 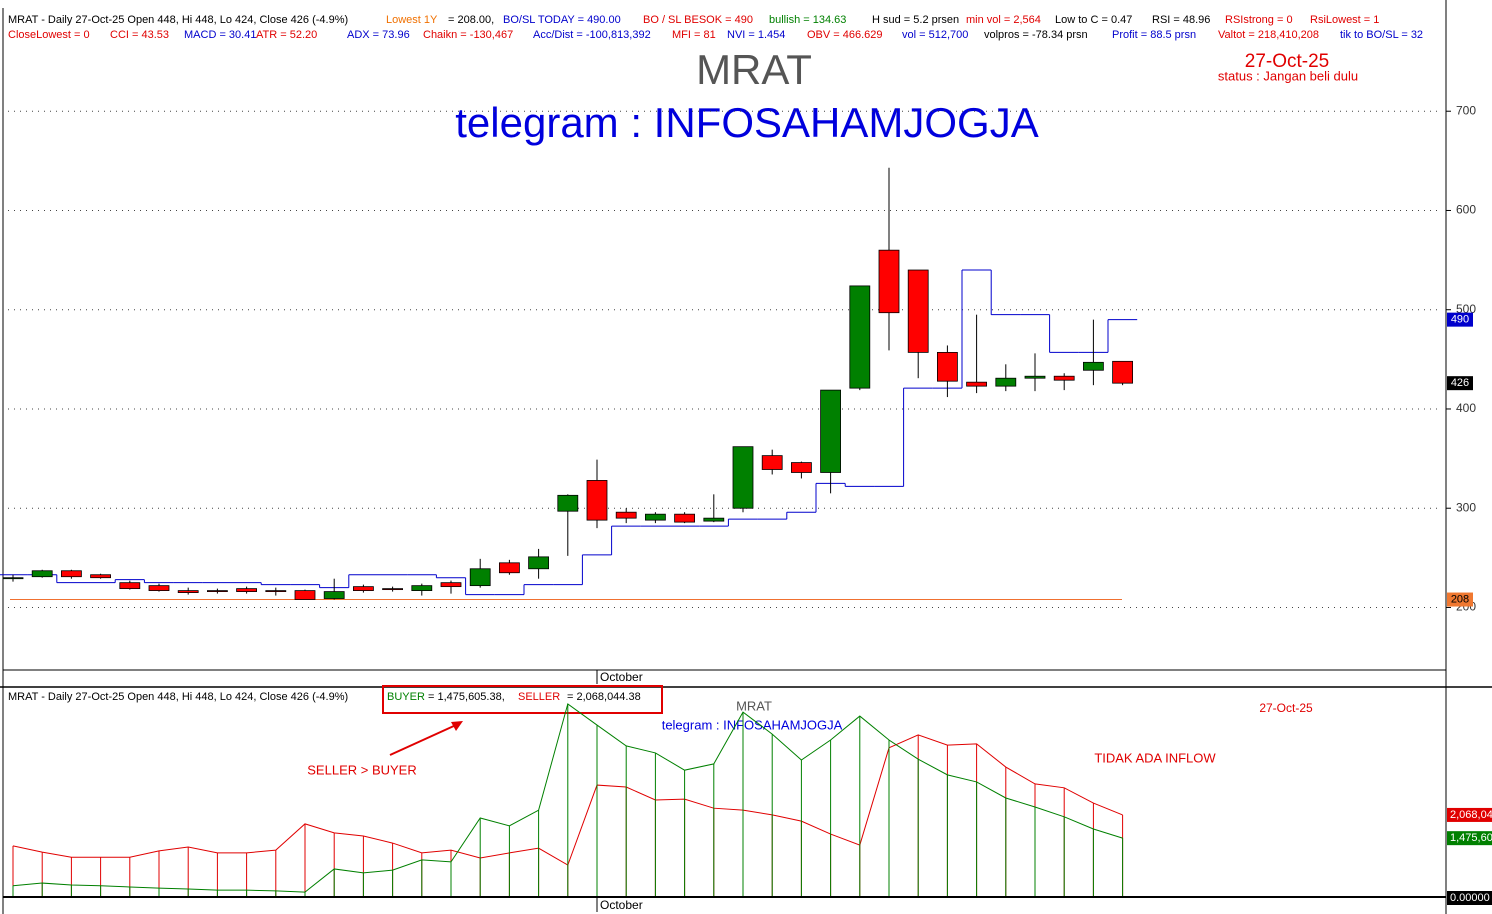 I want to click on header-item: tik to BO/SL = 32, so click(x=1381, y=35).